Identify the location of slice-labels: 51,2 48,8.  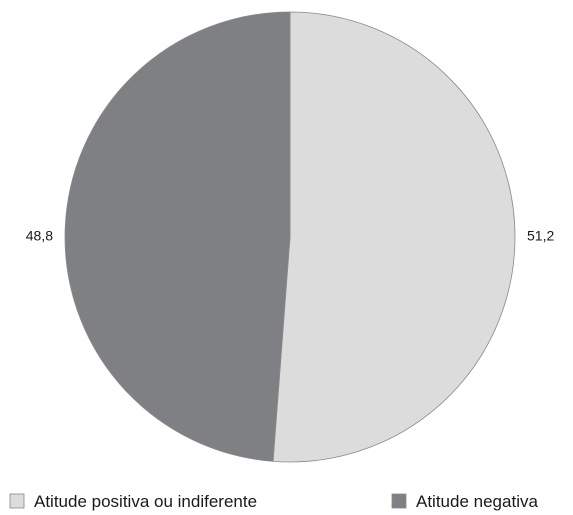
(290, 236).